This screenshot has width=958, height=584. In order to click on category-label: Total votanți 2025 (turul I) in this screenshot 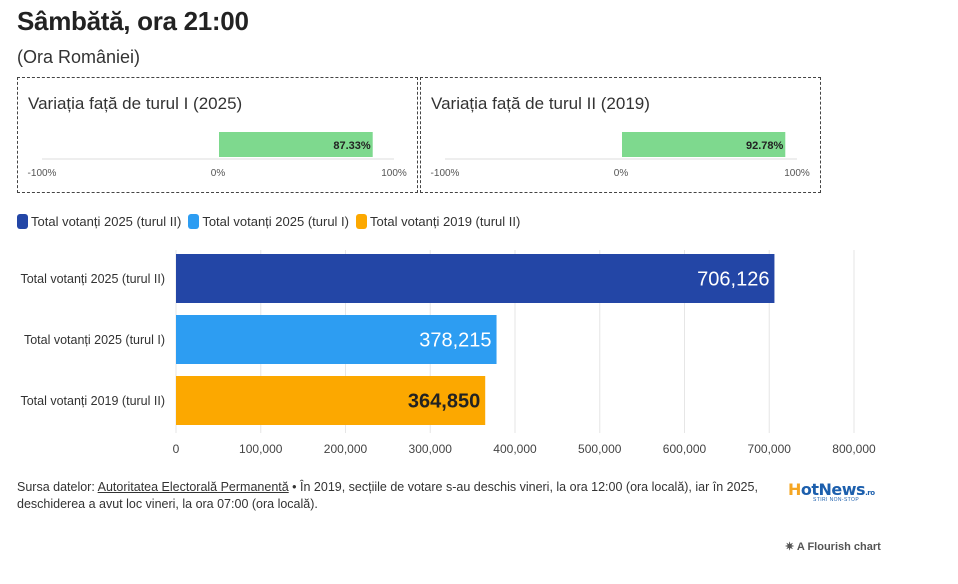, I will do `click(94, 340)`.